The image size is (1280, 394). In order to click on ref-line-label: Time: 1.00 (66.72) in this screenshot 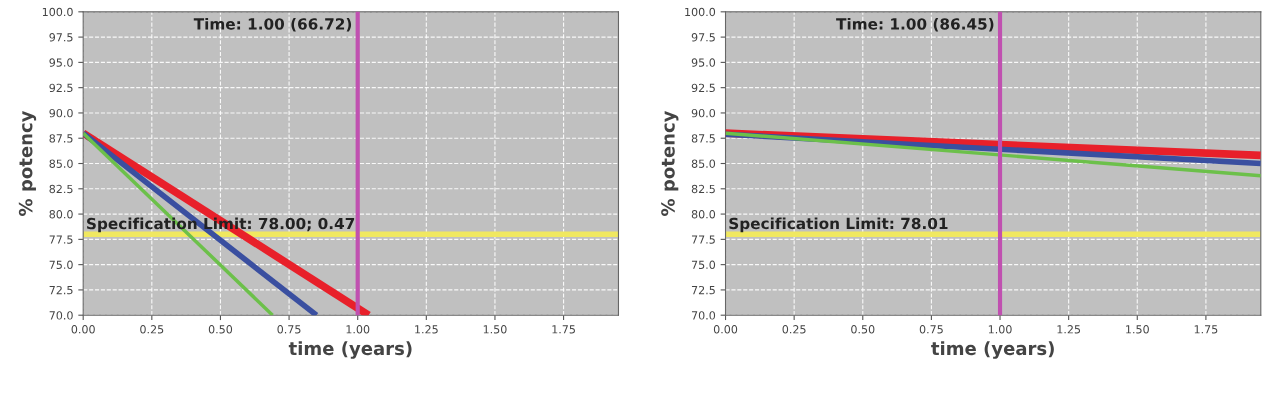, I will do `click(272, 24)`.